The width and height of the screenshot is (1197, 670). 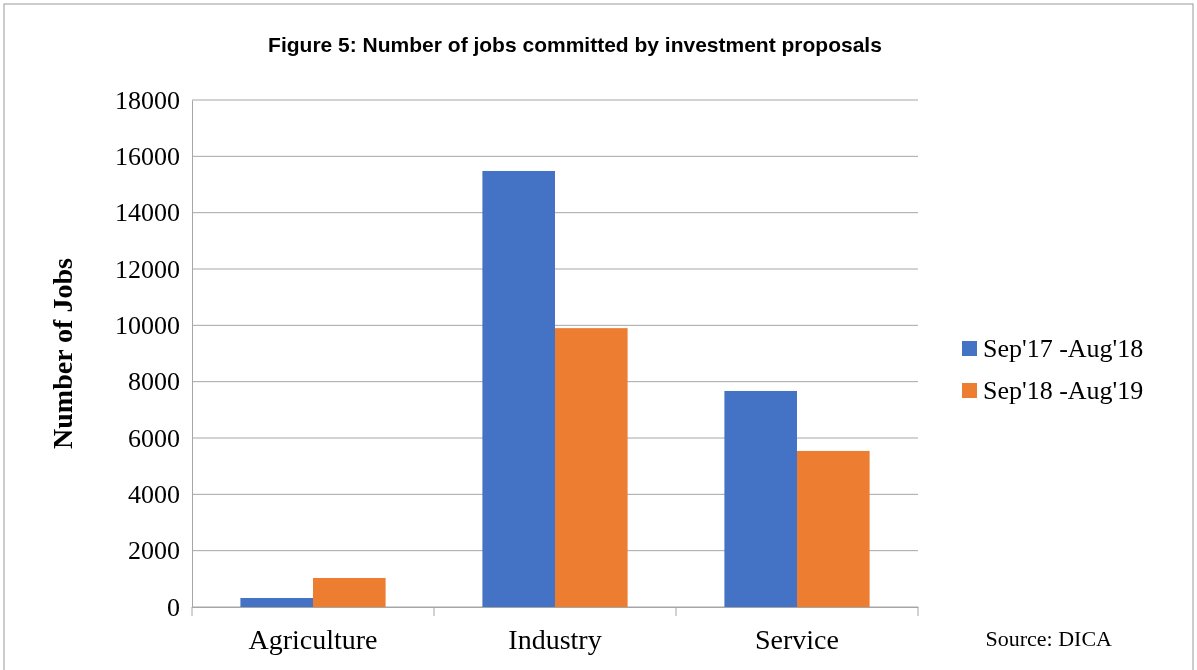 What do you see at coordinates (154, 551) in the screenshot?
I see `y-tick-label: 2000` at bounding box center [154, 551].